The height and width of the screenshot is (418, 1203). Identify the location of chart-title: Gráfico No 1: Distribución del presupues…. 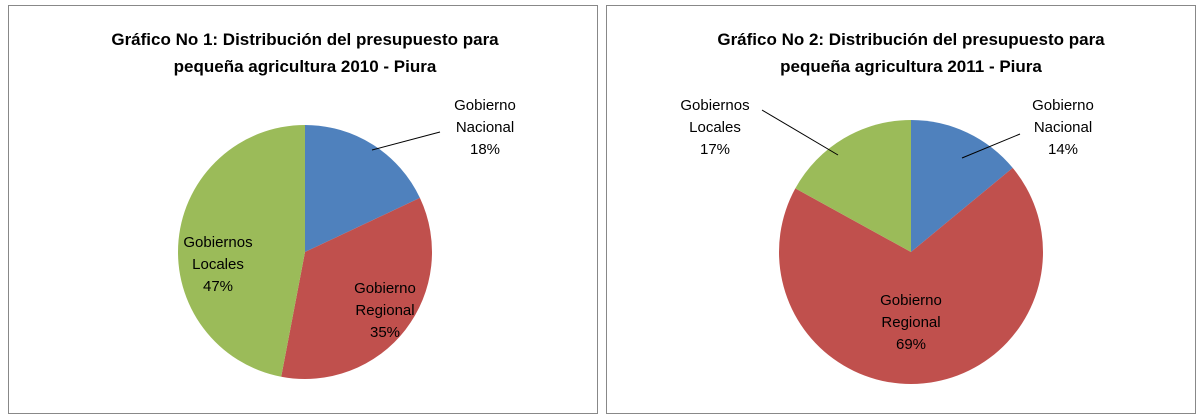
(305, 53).